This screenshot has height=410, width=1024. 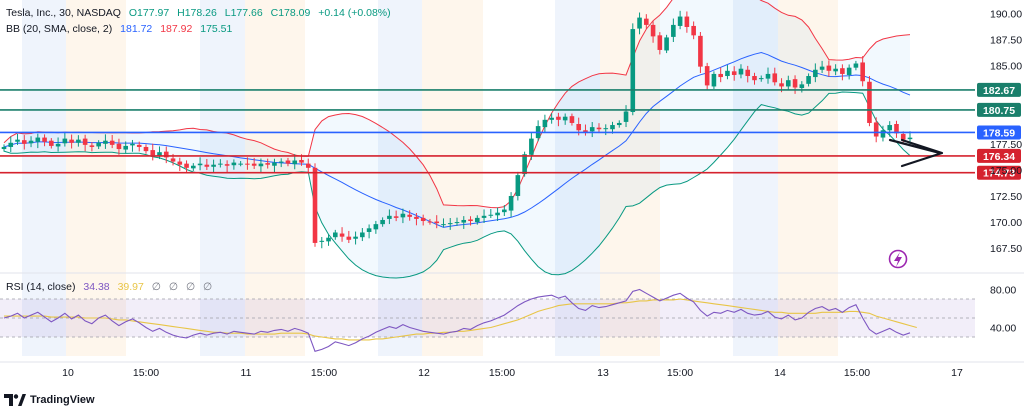 What do you see at coordinates (136, 29) in the screenshot?
I see `bb-basis-value: 181.72` at bounding box center [136, 29].